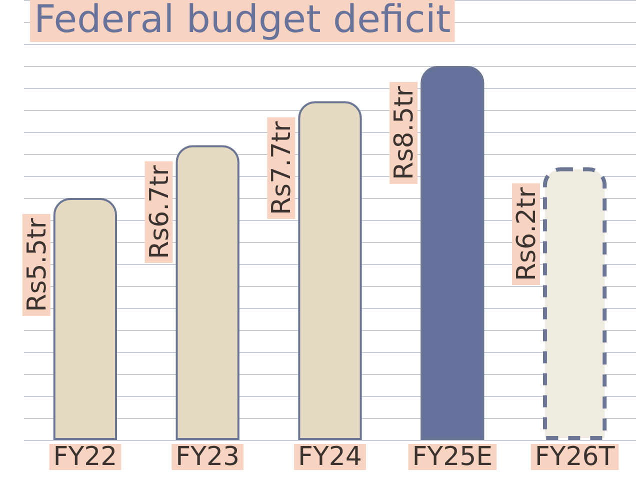 The image size is (640, 480). What do you see at coordinates (452, 457) in the screenshot?
I see `x-tick-label: FY25E` at bounding box center [452, 457].